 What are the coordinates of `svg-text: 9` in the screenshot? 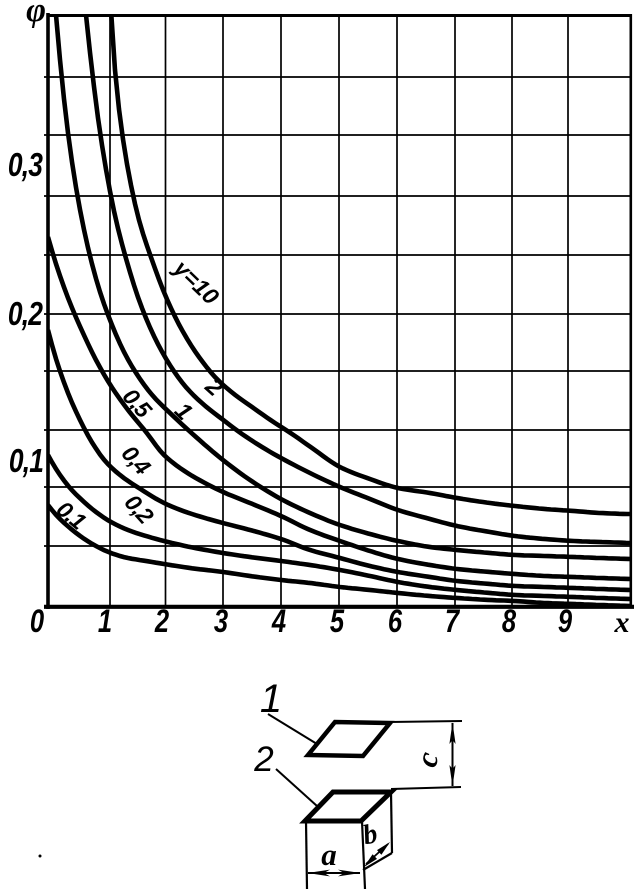 It's located at (565, 621).